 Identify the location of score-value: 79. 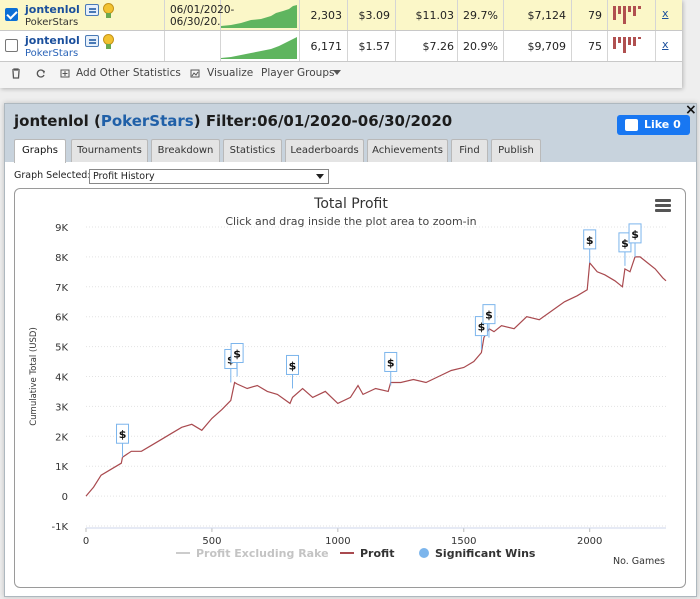
(595, 15).